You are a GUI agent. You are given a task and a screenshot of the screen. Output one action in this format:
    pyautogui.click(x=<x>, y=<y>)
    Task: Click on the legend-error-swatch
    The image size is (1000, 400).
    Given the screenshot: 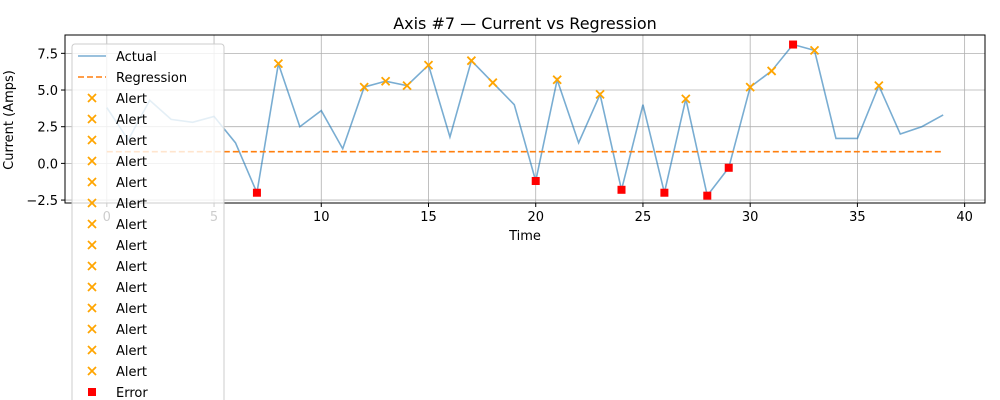 What is the action you would take?
    pyautogui.click(x=92, y=392)
    